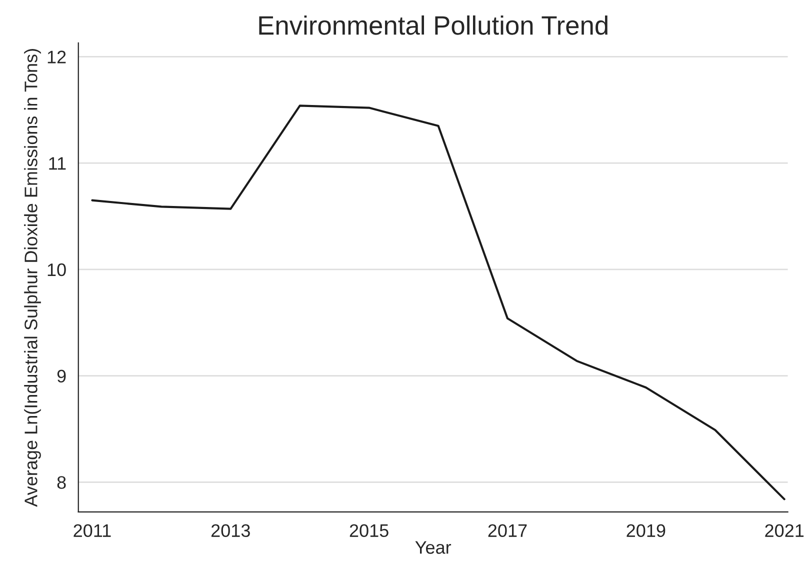 This screenshot has height=572, width=808. I want to click on x-tick-label: 2021, so click(784, 531).